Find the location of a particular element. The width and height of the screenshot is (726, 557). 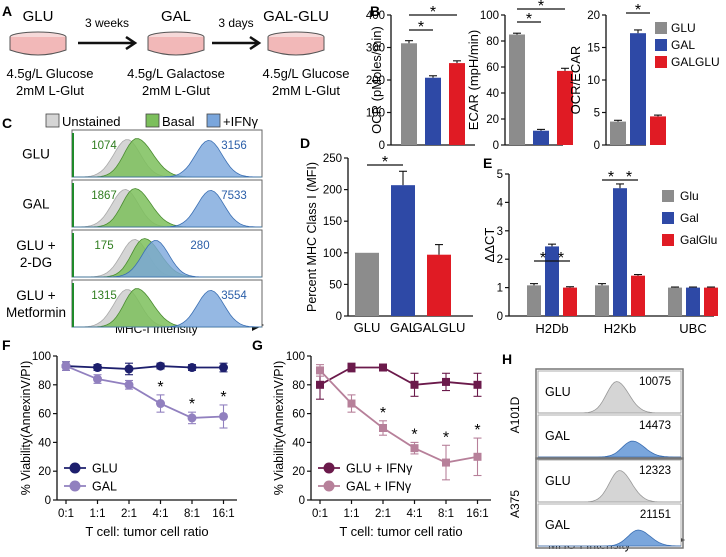

cell-line-label: A101D is located at coordinates (515, 414).